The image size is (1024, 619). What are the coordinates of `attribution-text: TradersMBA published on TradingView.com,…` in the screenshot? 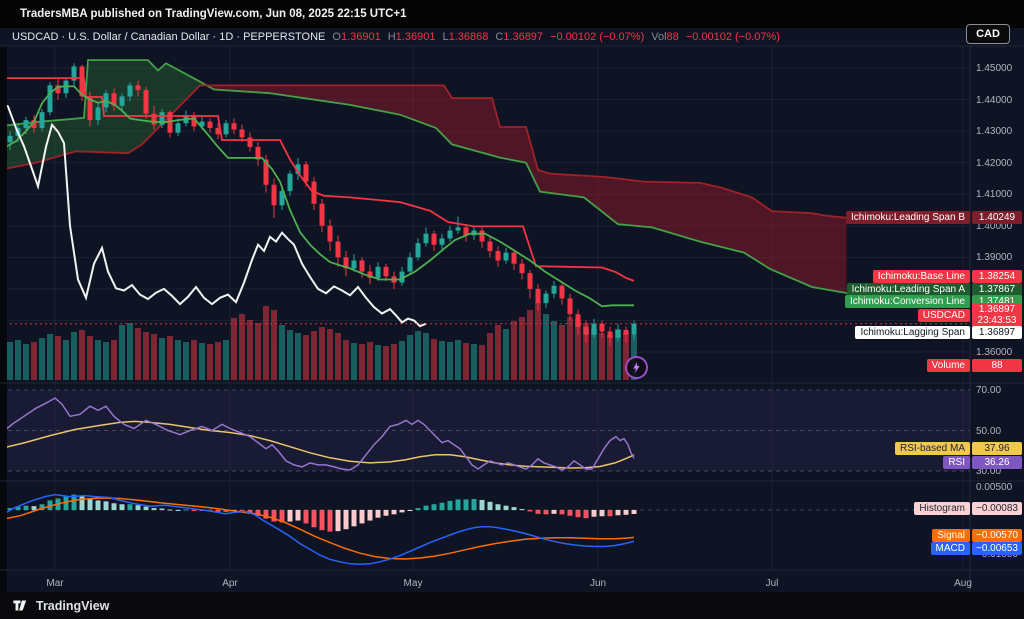 It's located at (213, 14).